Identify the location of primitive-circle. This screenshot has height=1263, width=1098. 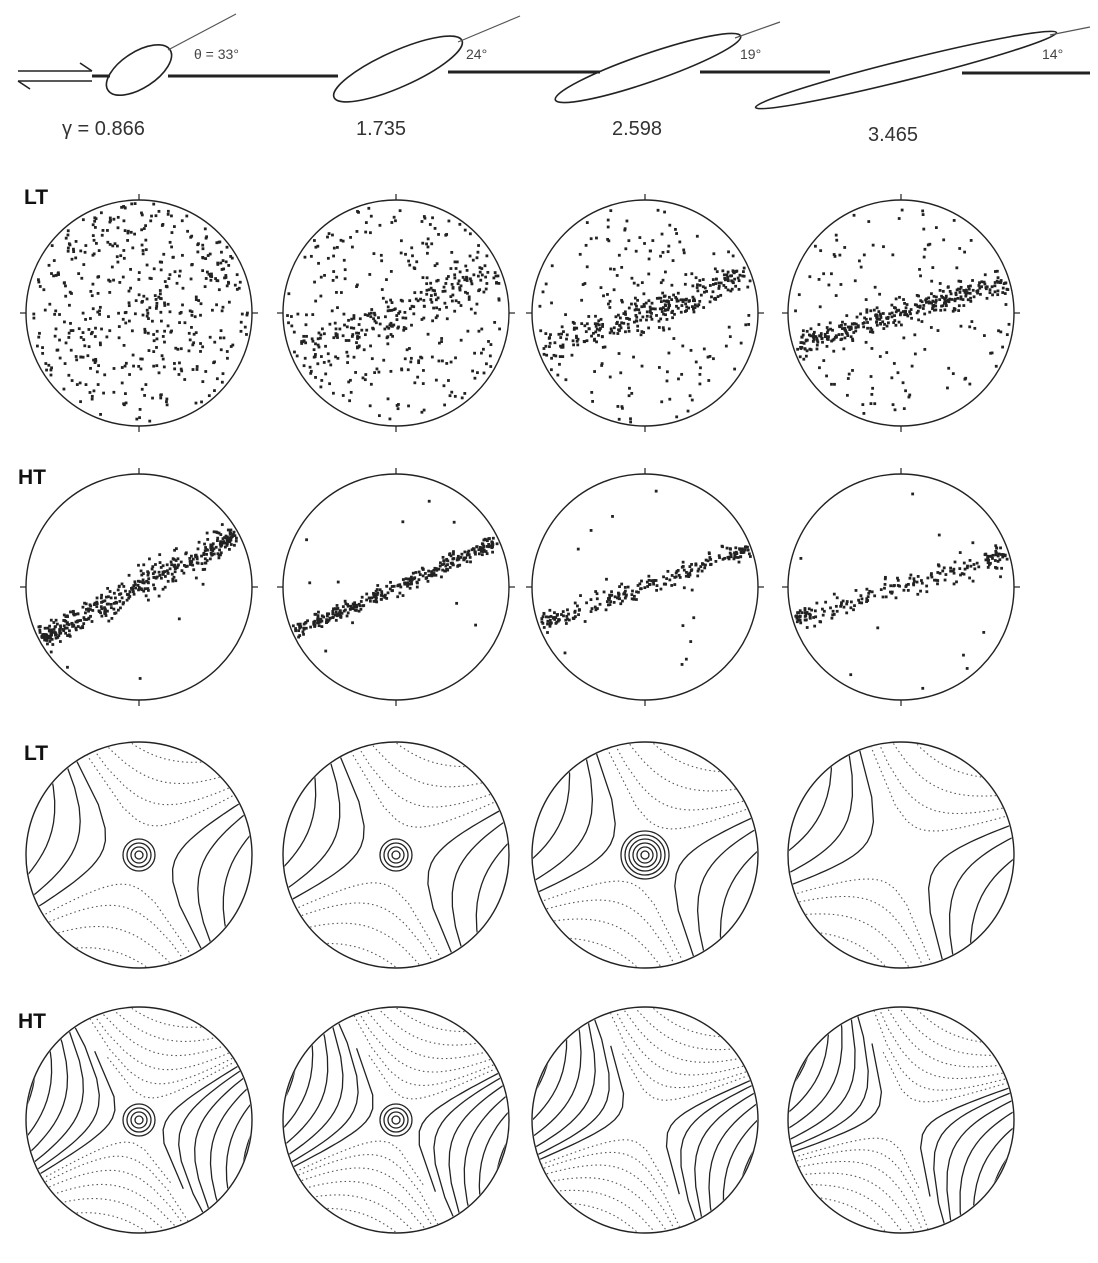
(396, 1120).